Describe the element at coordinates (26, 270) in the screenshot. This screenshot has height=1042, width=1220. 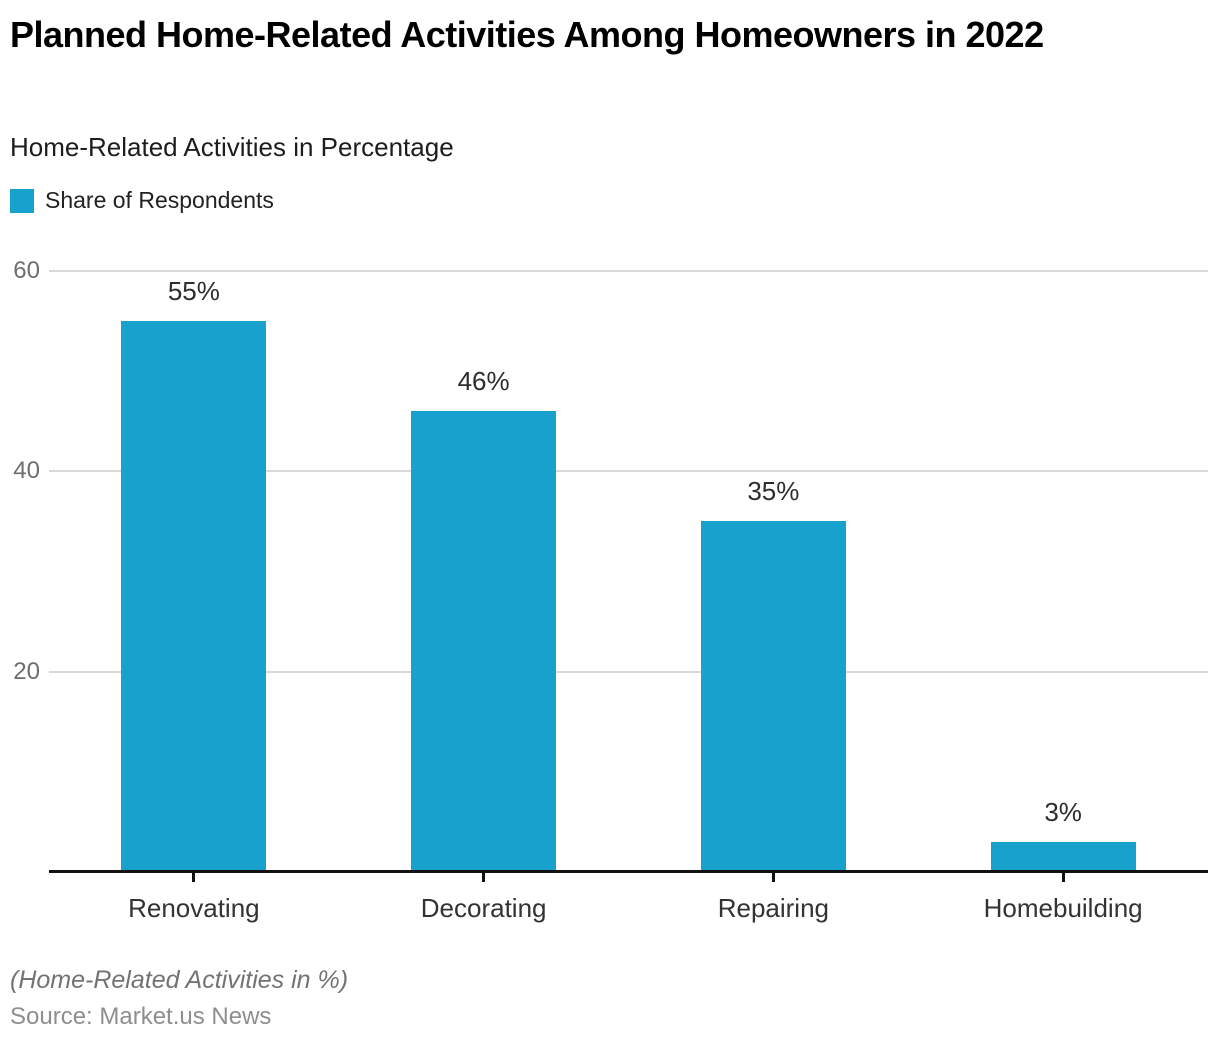
I see `y-axis-tick-label: 60` at that location.